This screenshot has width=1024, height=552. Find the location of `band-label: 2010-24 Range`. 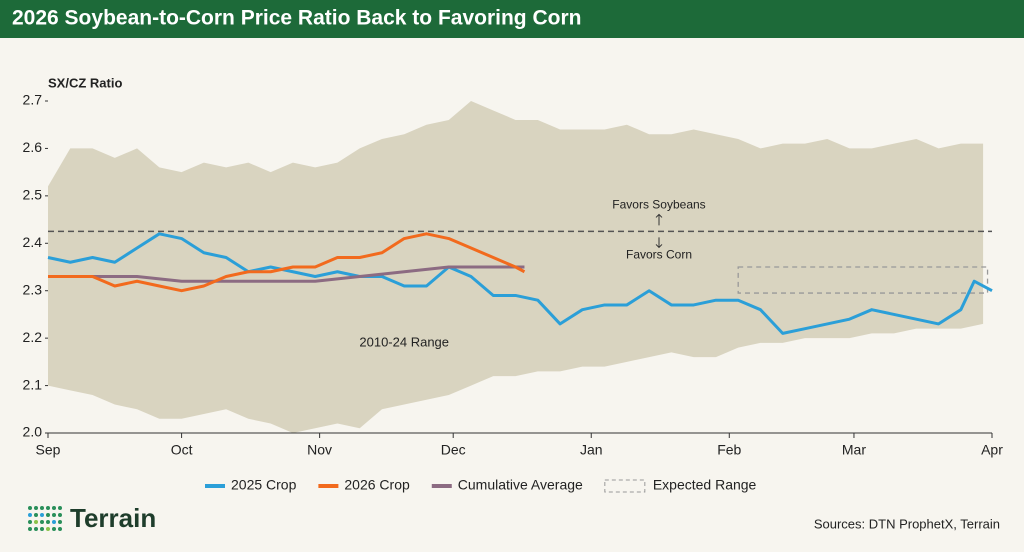

band-label: 2010-24 Range is located at coordinates (404, 341).